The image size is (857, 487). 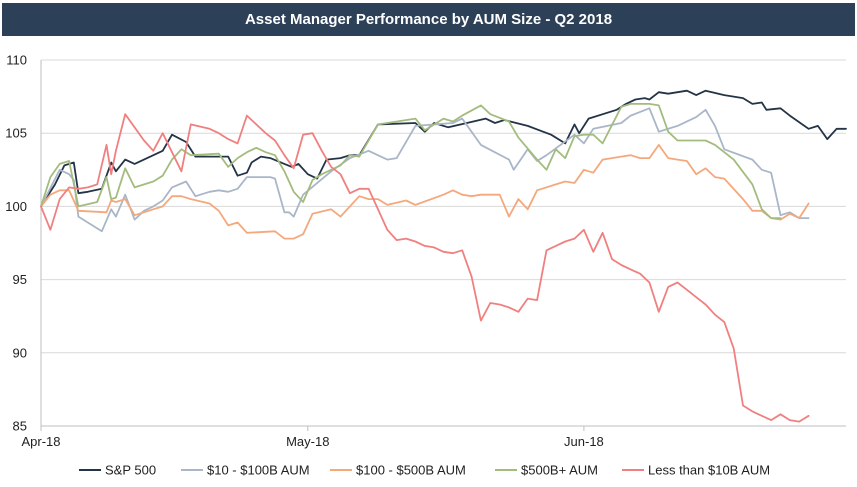 I want to click on x-tick-label: Apr-18, so click(x=40, y=441).